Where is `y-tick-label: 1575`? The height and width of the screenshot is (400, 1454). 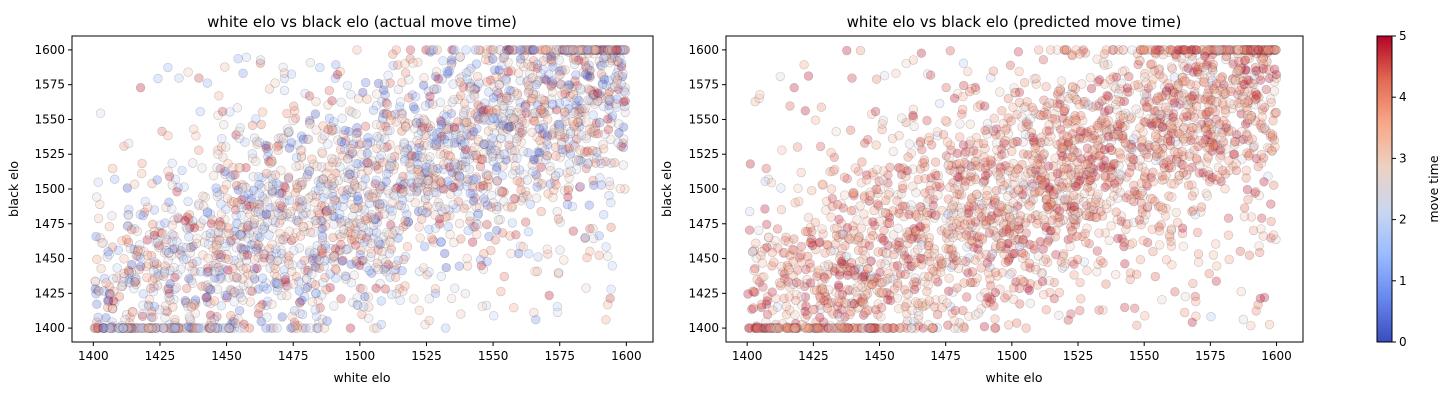
y-tick-label: 1575 is located at coordinates (49, 85).